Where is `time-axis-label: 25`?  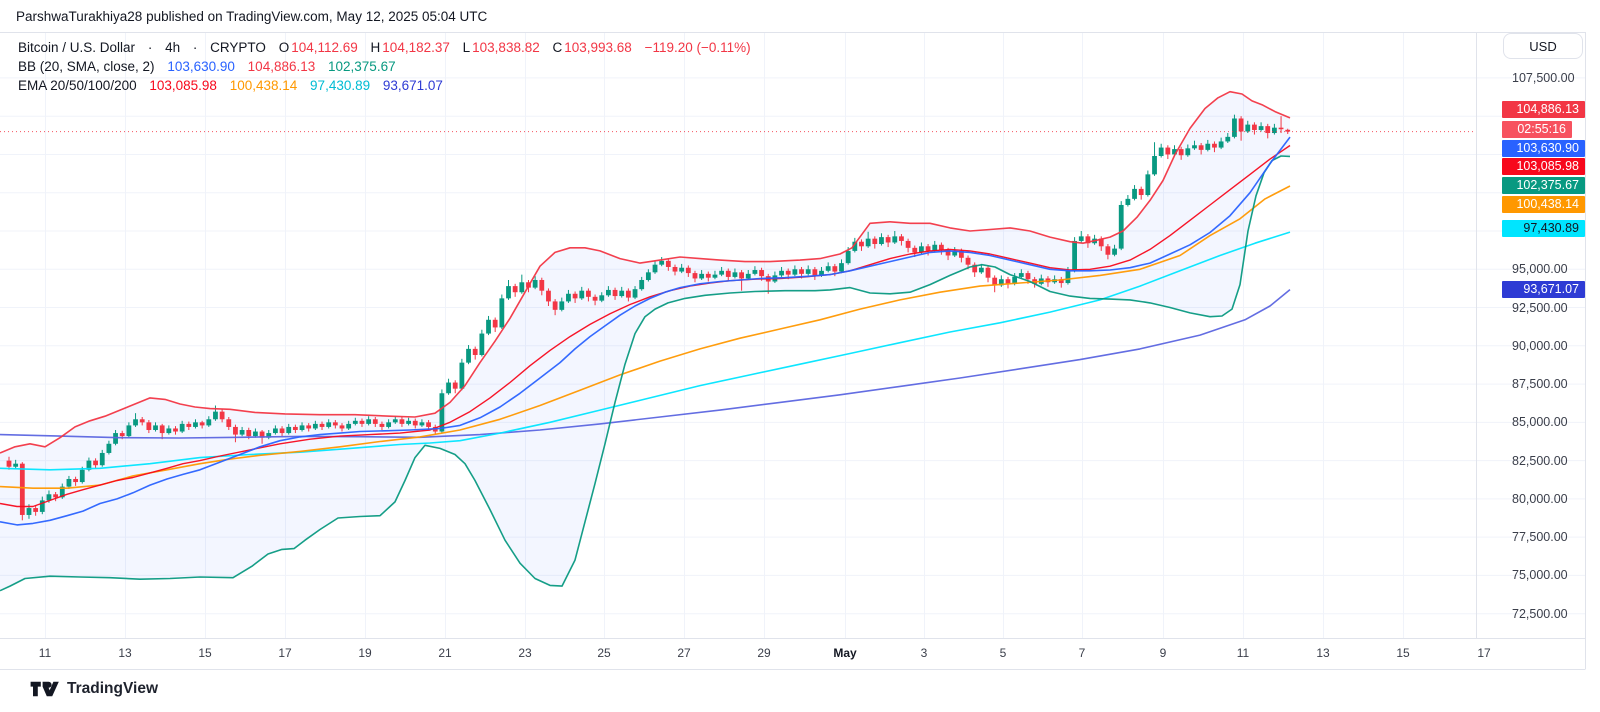 time-axis-label: 25 is located at coordinates (604, 653).